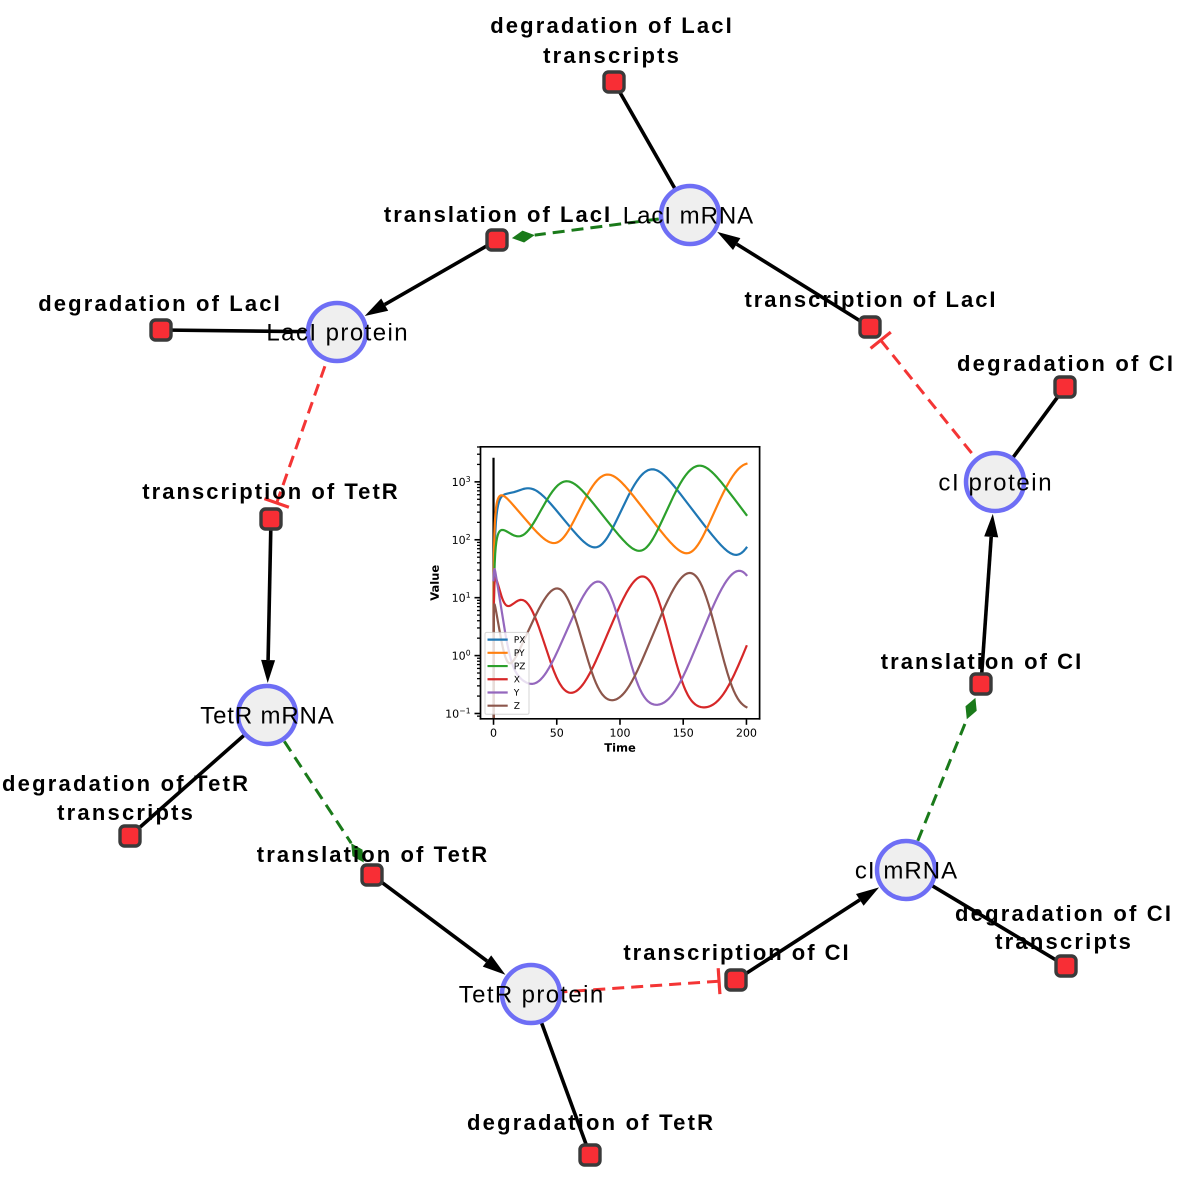  I want to click on svg-text: TetR mRNA, so click(267, 716).